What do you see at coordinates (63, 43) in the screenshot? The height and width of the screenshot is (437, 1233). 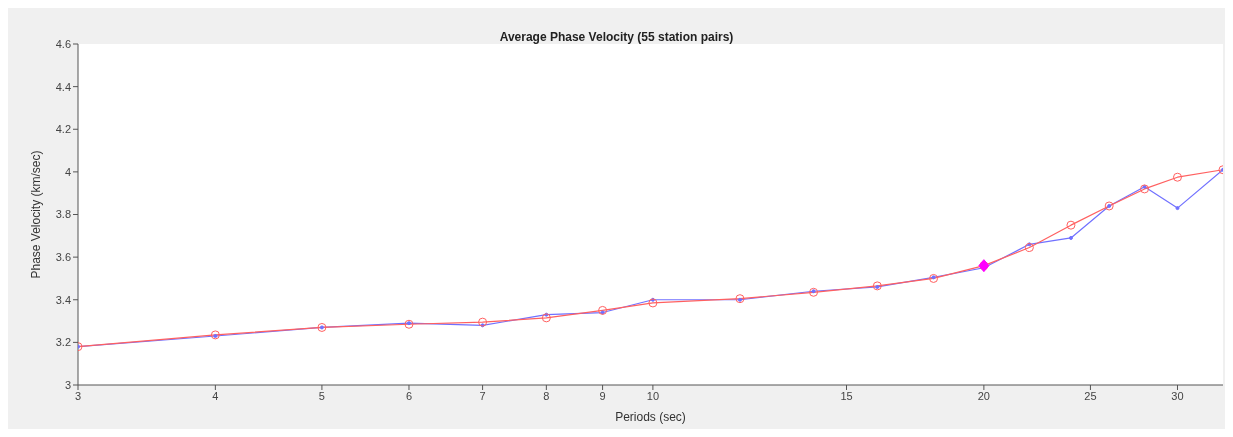 I see `y-tick-label: 4.6` at bounding box center [63, 43].